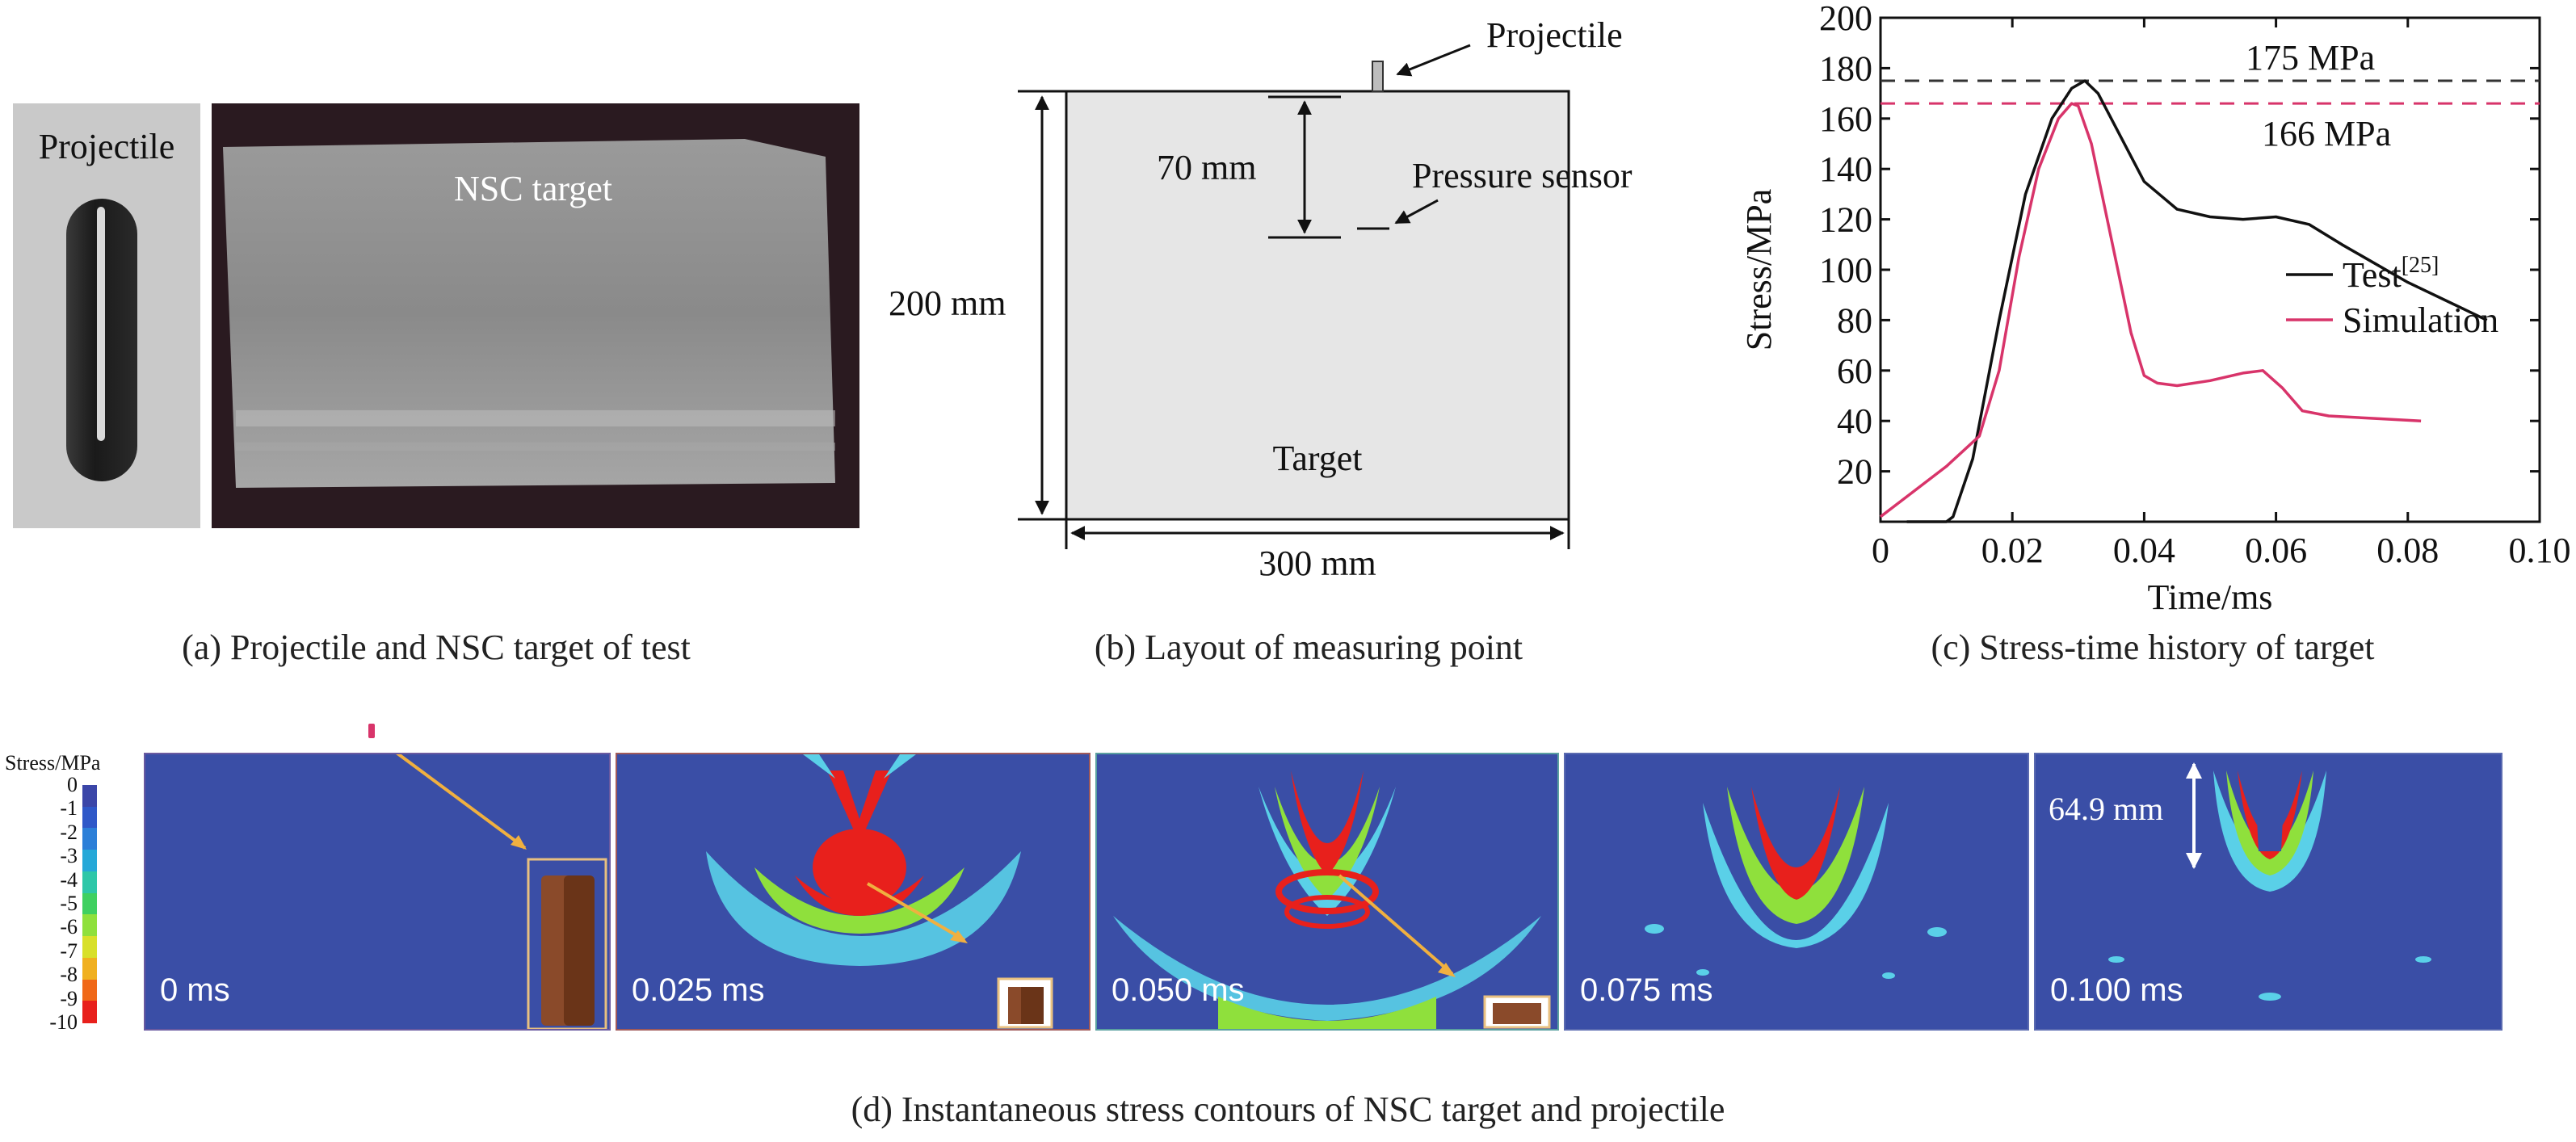  I want to click on frame-2-graphic, so click(1332, 900).